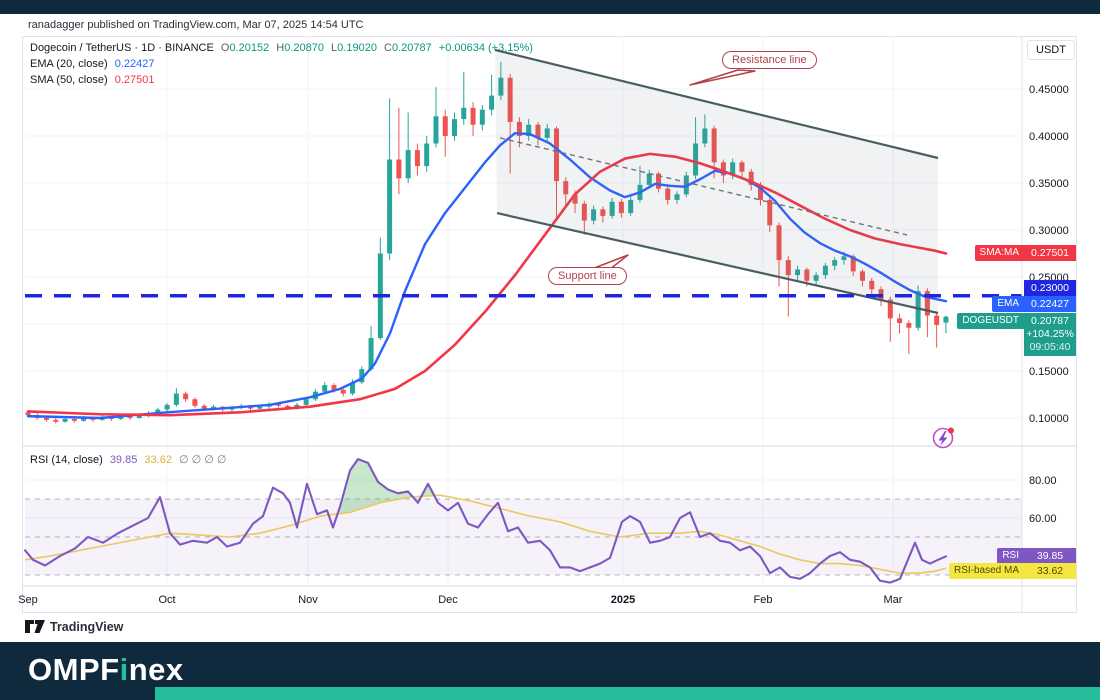  I want to click on currency-label: USDT, so click(1051, 50).